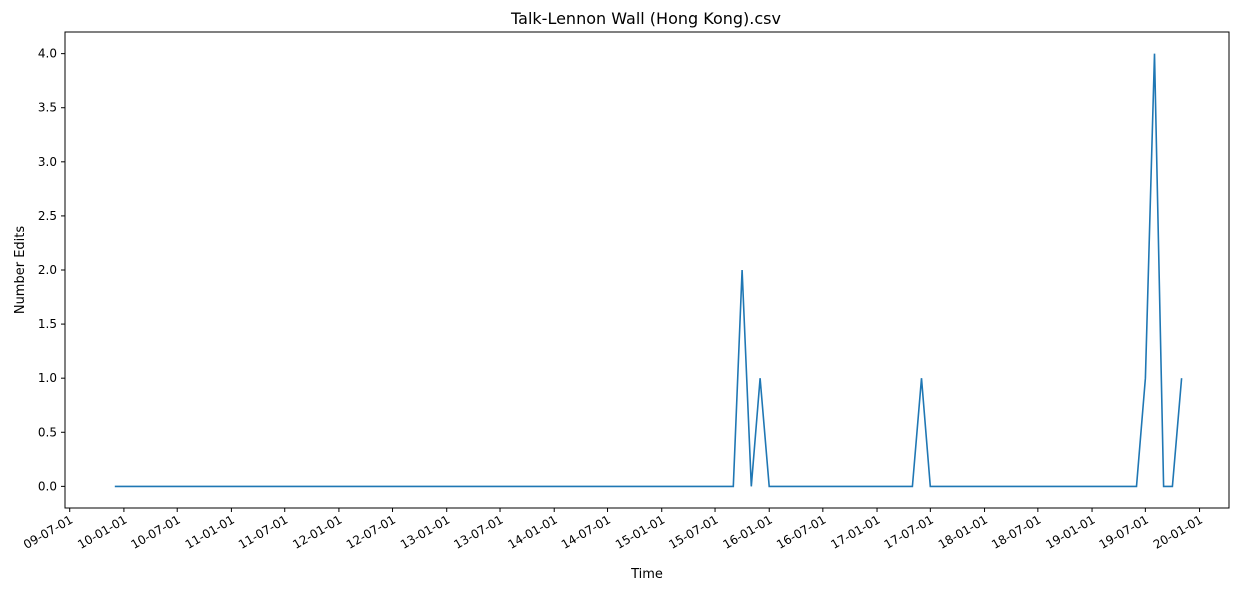 The height and width of the screenshot is (591, 1237). I want to click on y-tick-label: 3.5, so click(47, 108).